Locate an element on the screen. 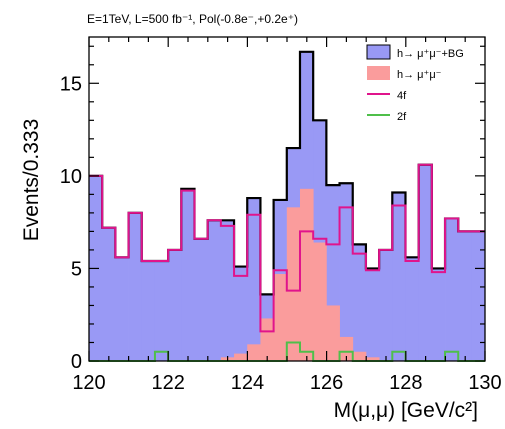 Image resolution: width=505 pixels, height=429 pixels. x-tick-label: 120 is located at coordinates (88, 383).